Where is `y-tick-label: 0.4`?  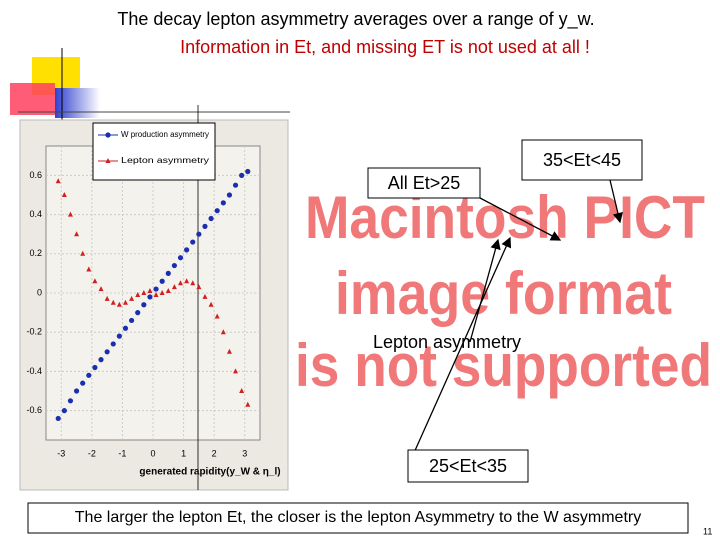 y-tick-label: 0.4 is located at coordinates (35, 214).